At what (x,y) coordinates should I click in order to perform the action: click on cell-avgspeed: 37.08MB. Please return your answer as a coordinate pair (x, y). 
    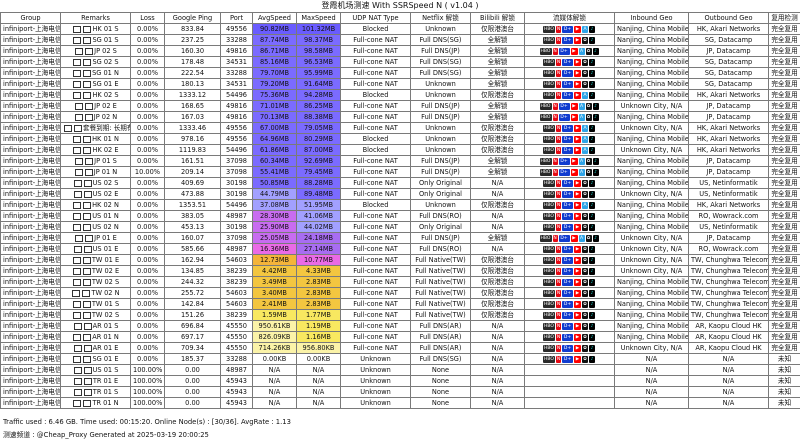
    Looking at the image, I should click on (274, 205).